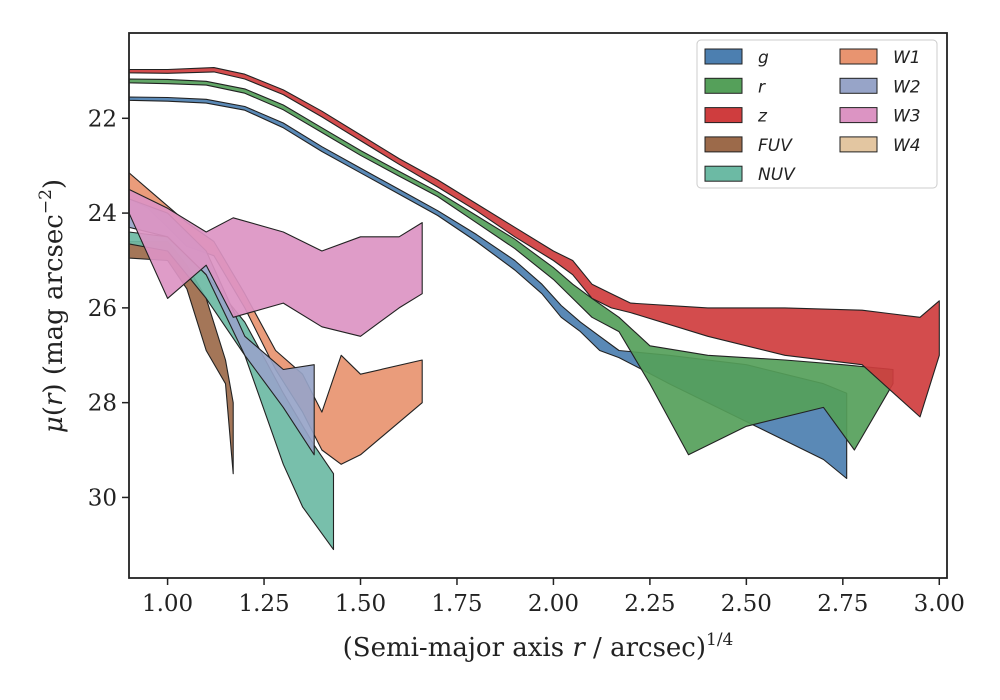 This screenshot has height=700, width=1000. What do you see at coordinates (456, 604) in the screenshot?
I see `x-tick-label: 1.75` at bounding box center [456, 604].